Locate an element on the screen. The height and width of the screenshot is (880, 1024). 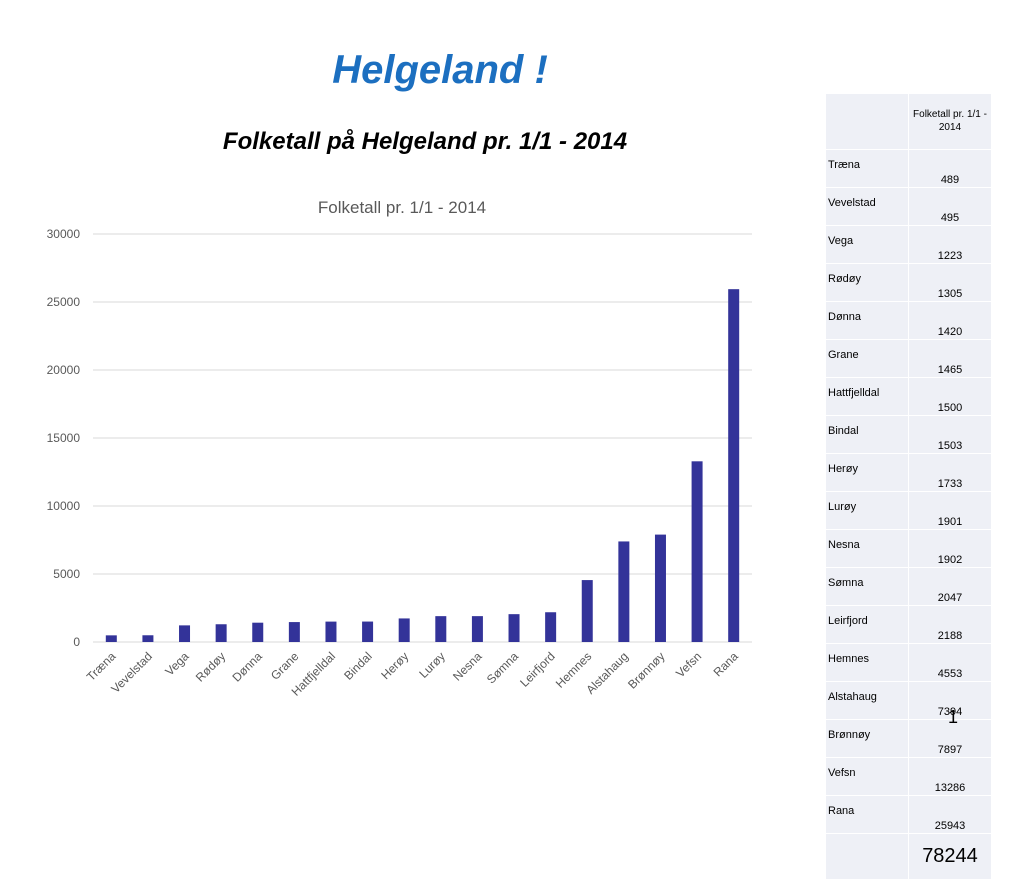
y-tick-label: 5000 is located at coordinates (66, 574).